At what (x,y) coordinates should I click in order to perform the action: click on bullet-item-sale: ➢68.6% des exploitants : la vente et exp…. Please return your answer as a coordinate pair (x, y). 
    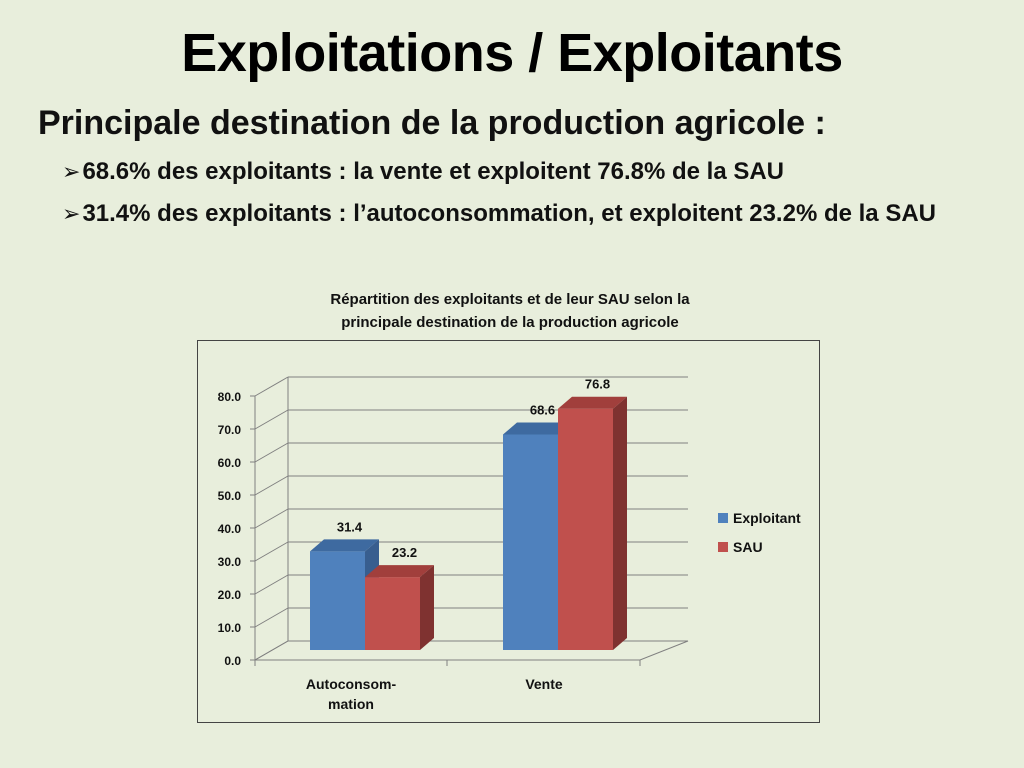
    Looking at the image, I should click on (423, 172).